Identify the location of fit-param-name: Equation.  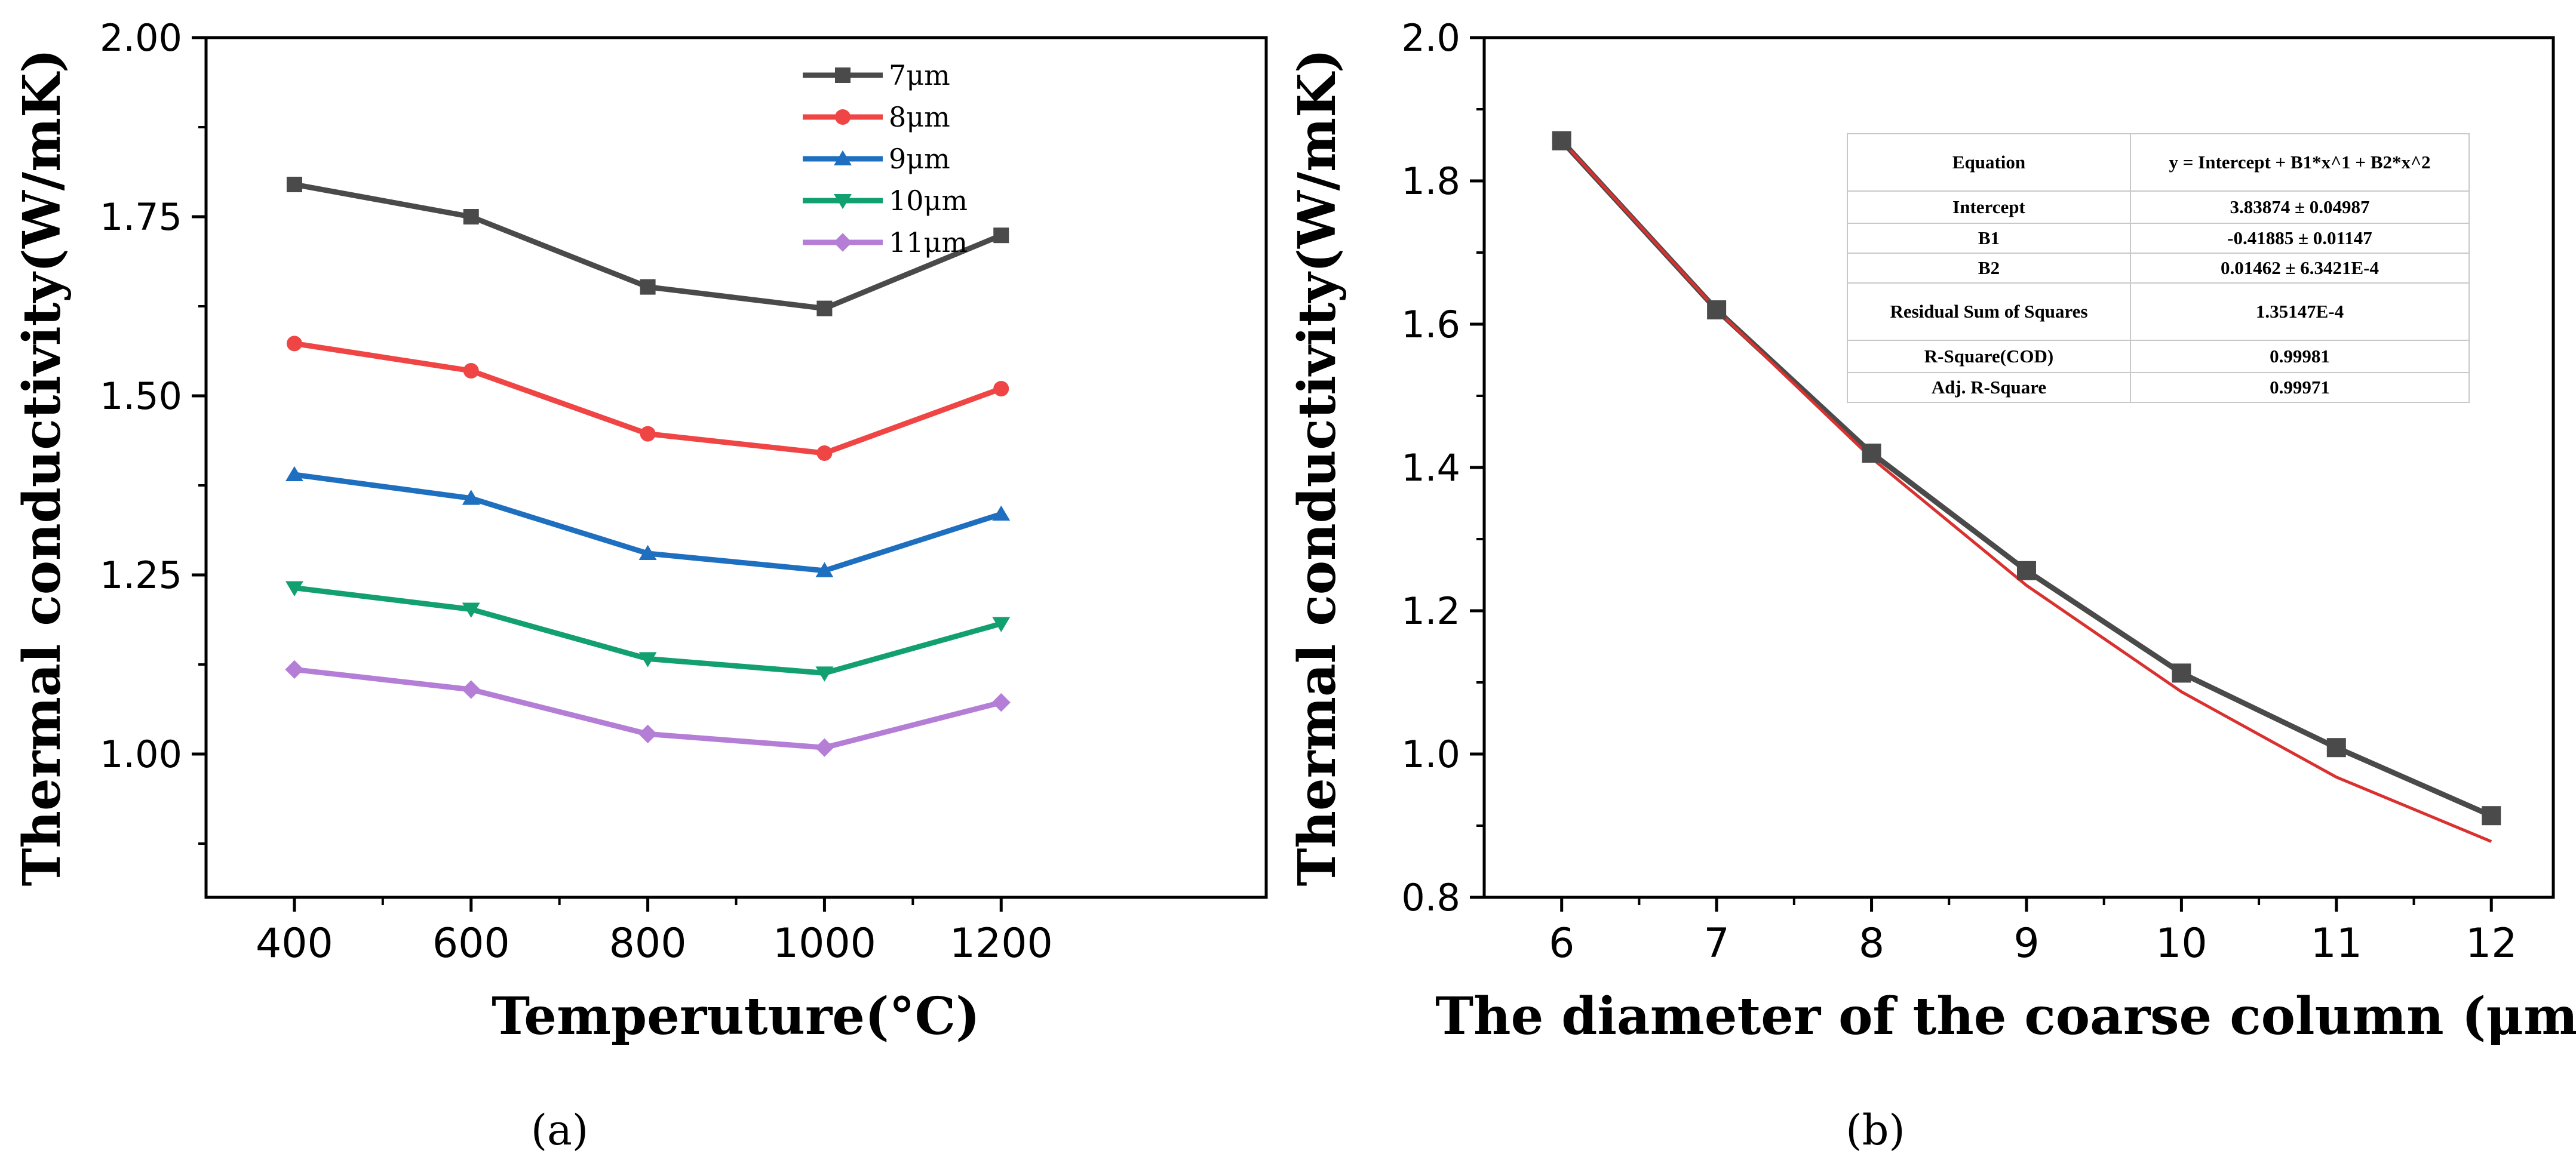
(1989, 162).